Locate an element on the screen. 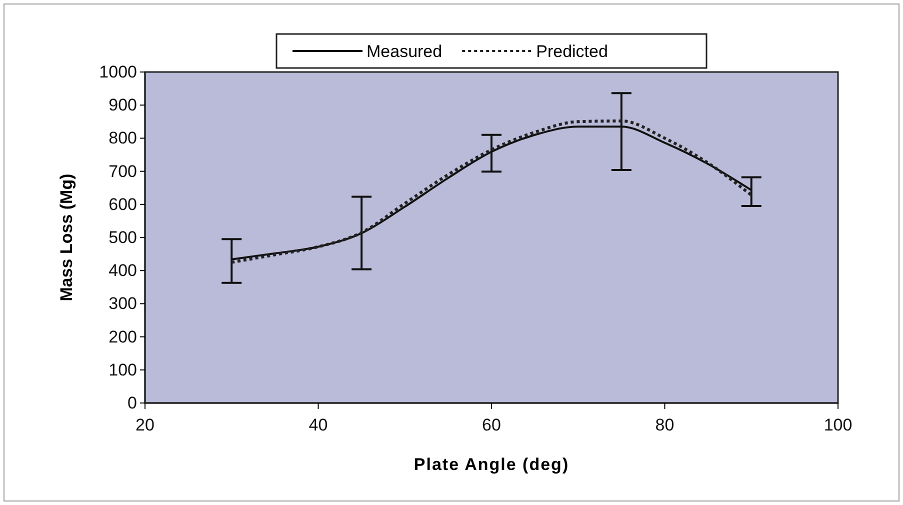 The width and height of the screenshot is (903, 505). y-tick-label: 0 is located at coordinates (132, 402).